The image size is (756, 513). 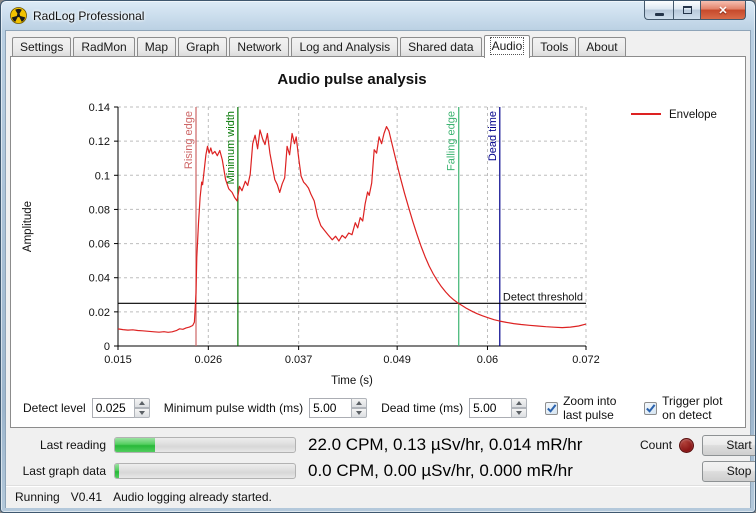 I want to click on maximize-icon, so click(x=687, y=10).